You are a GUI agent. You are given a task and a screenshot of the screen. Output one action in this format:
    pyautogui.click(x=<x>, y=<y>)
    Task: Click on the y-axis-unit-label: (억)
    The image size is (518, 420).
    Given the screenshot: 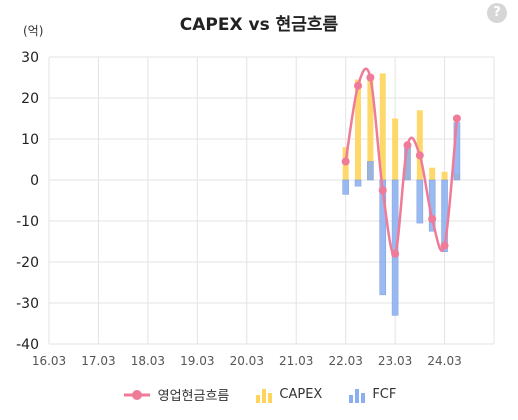 What is the action you would take?
    pyautogui.click(x=33, y=31)
    